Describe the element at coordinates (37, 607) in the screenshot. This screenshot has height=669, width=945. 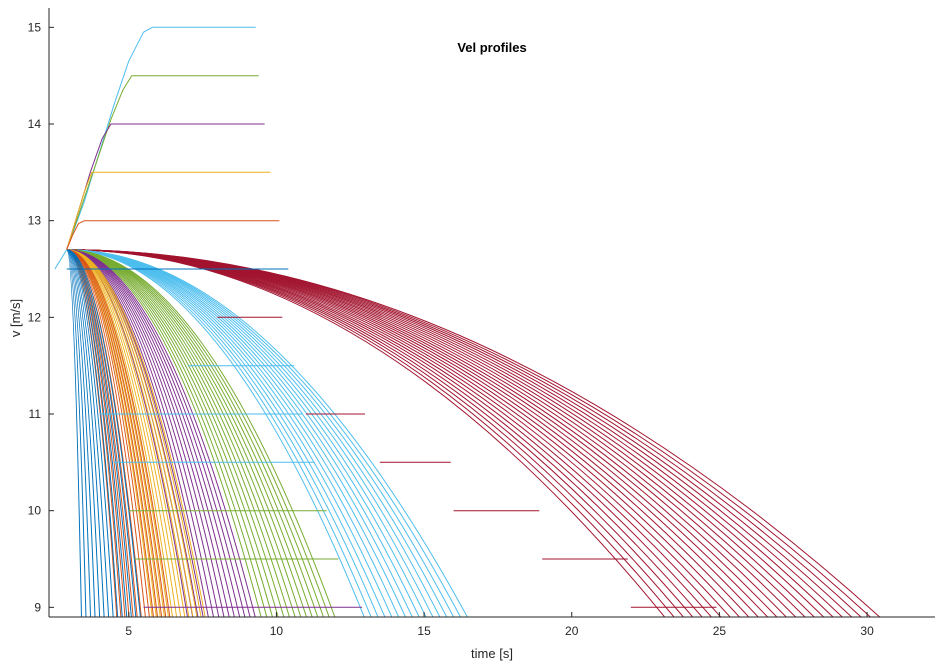
I see `y-tick-label-9: 9` at that location.